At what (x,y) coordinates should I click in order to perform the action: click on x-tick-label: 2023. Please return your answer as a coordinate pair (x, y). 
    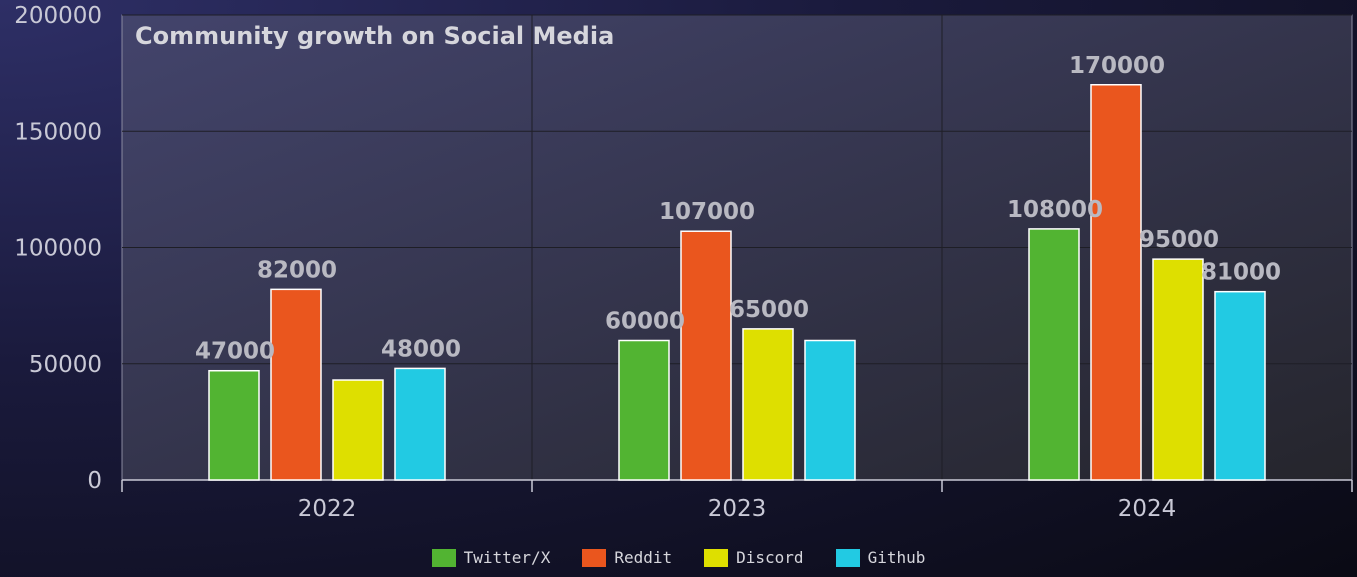
    Looking at the image, I should click on (737, 509).